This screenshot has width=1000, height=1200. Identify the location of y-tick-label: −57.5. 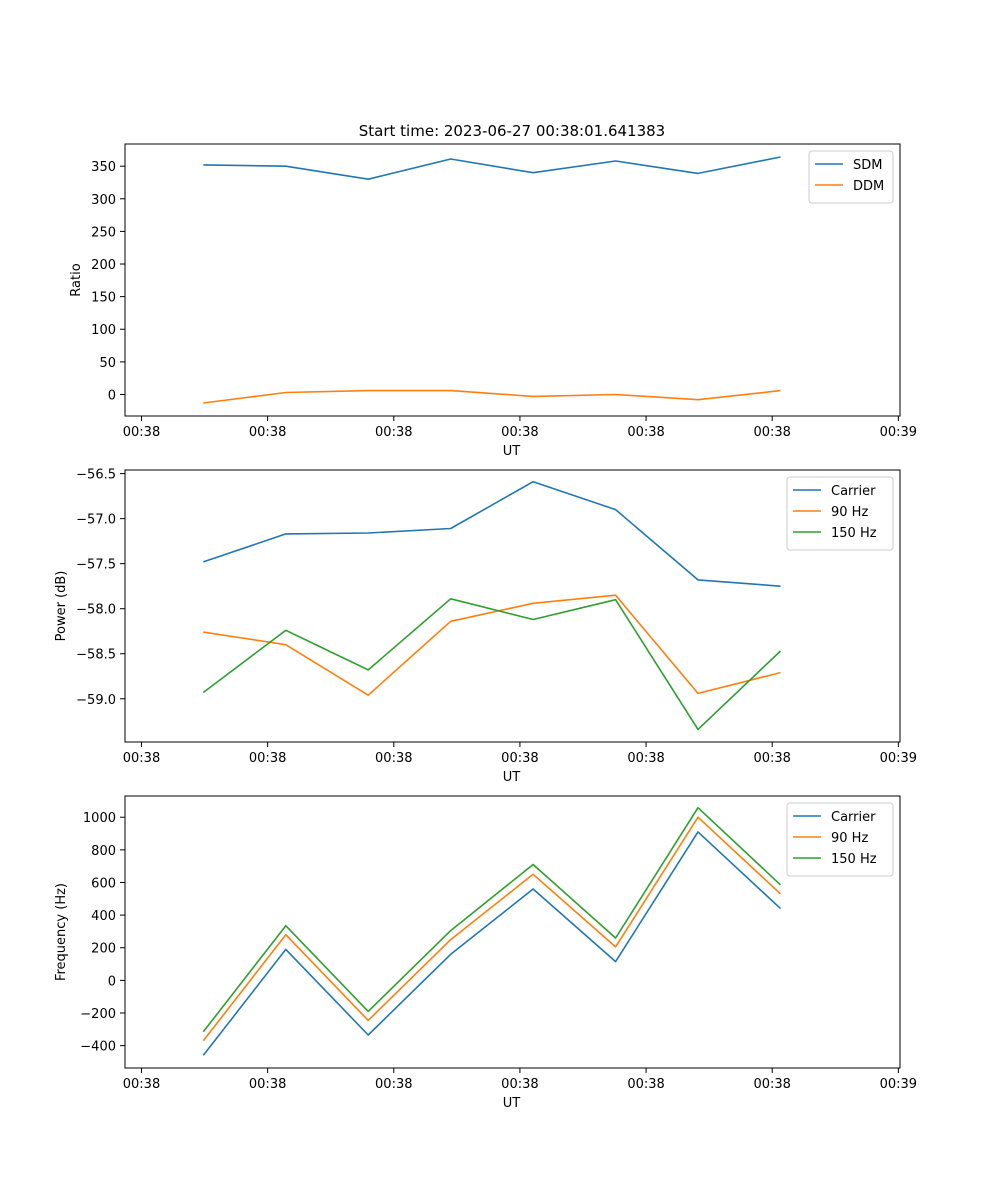
(96, 565).